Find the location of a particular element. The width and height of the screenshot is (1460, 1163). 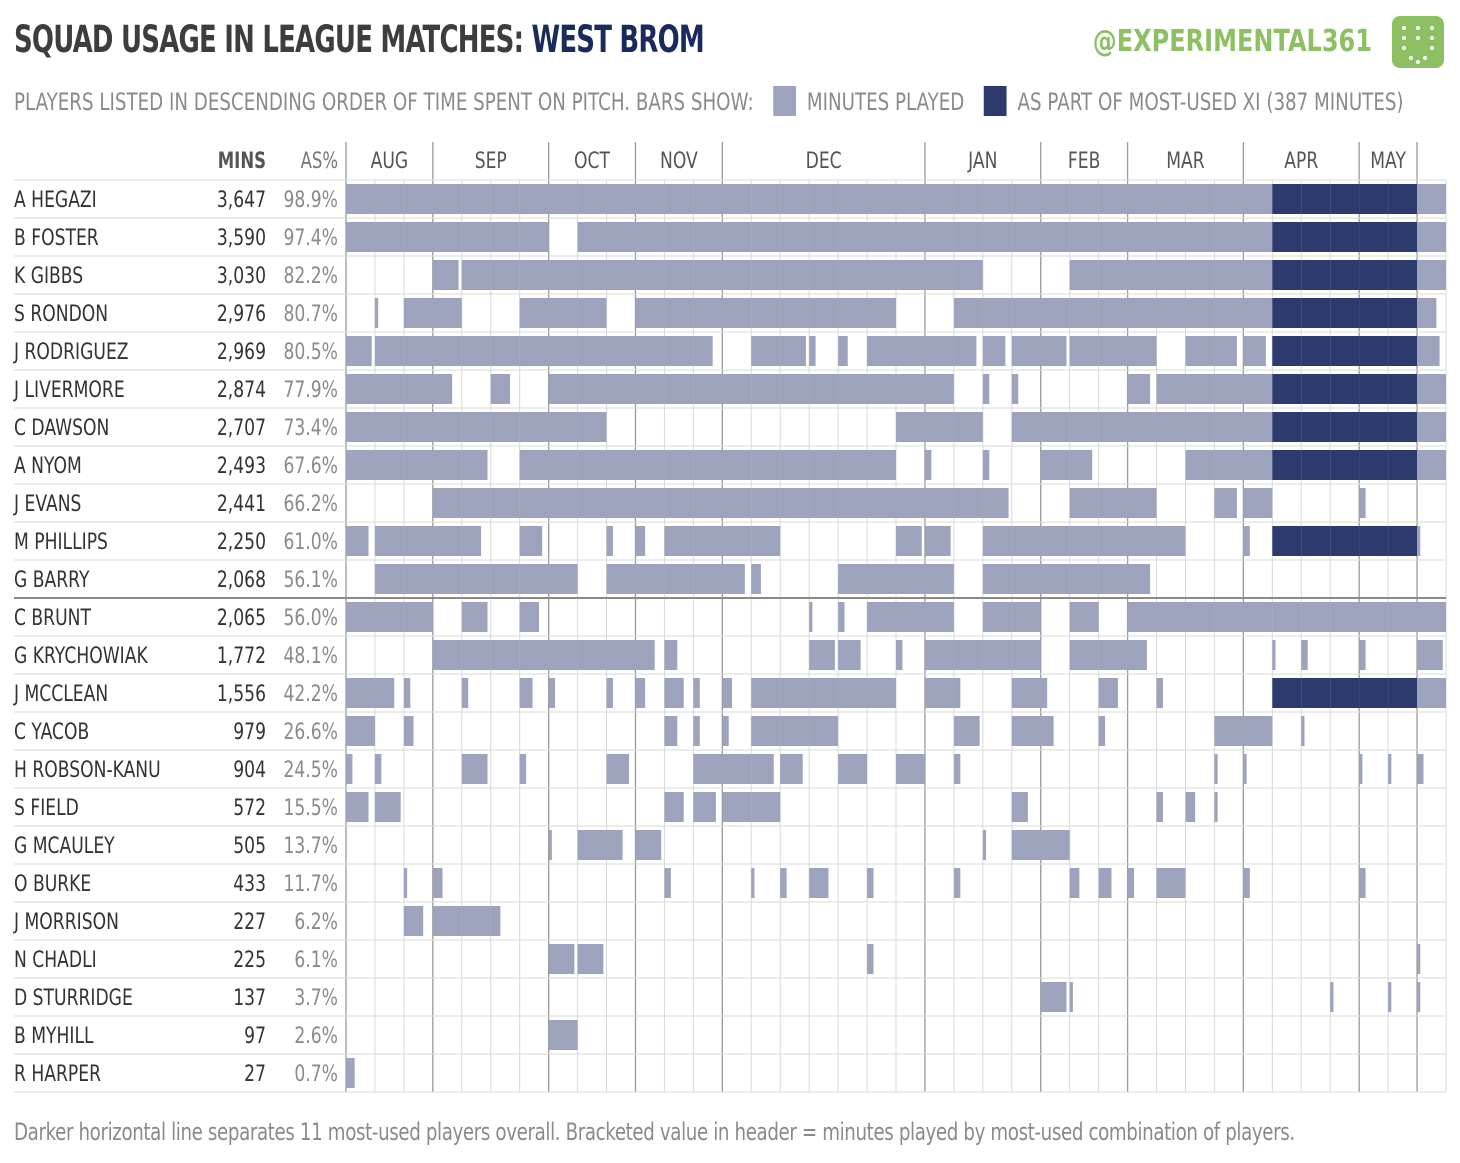

player-pct: 82.2% is located at coordinates (311, 276).